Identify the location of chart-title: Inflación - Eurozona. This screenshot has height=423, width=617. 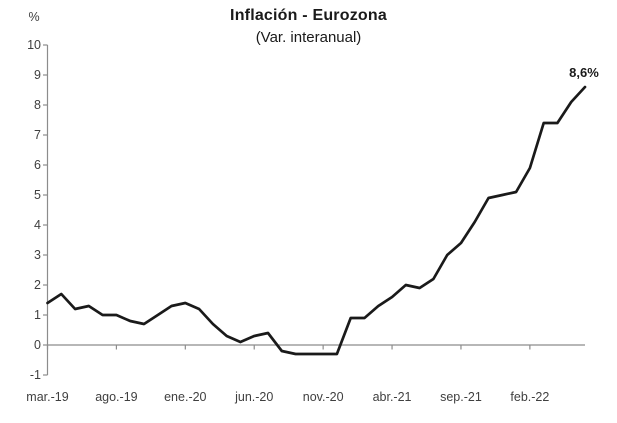
(308, 15).